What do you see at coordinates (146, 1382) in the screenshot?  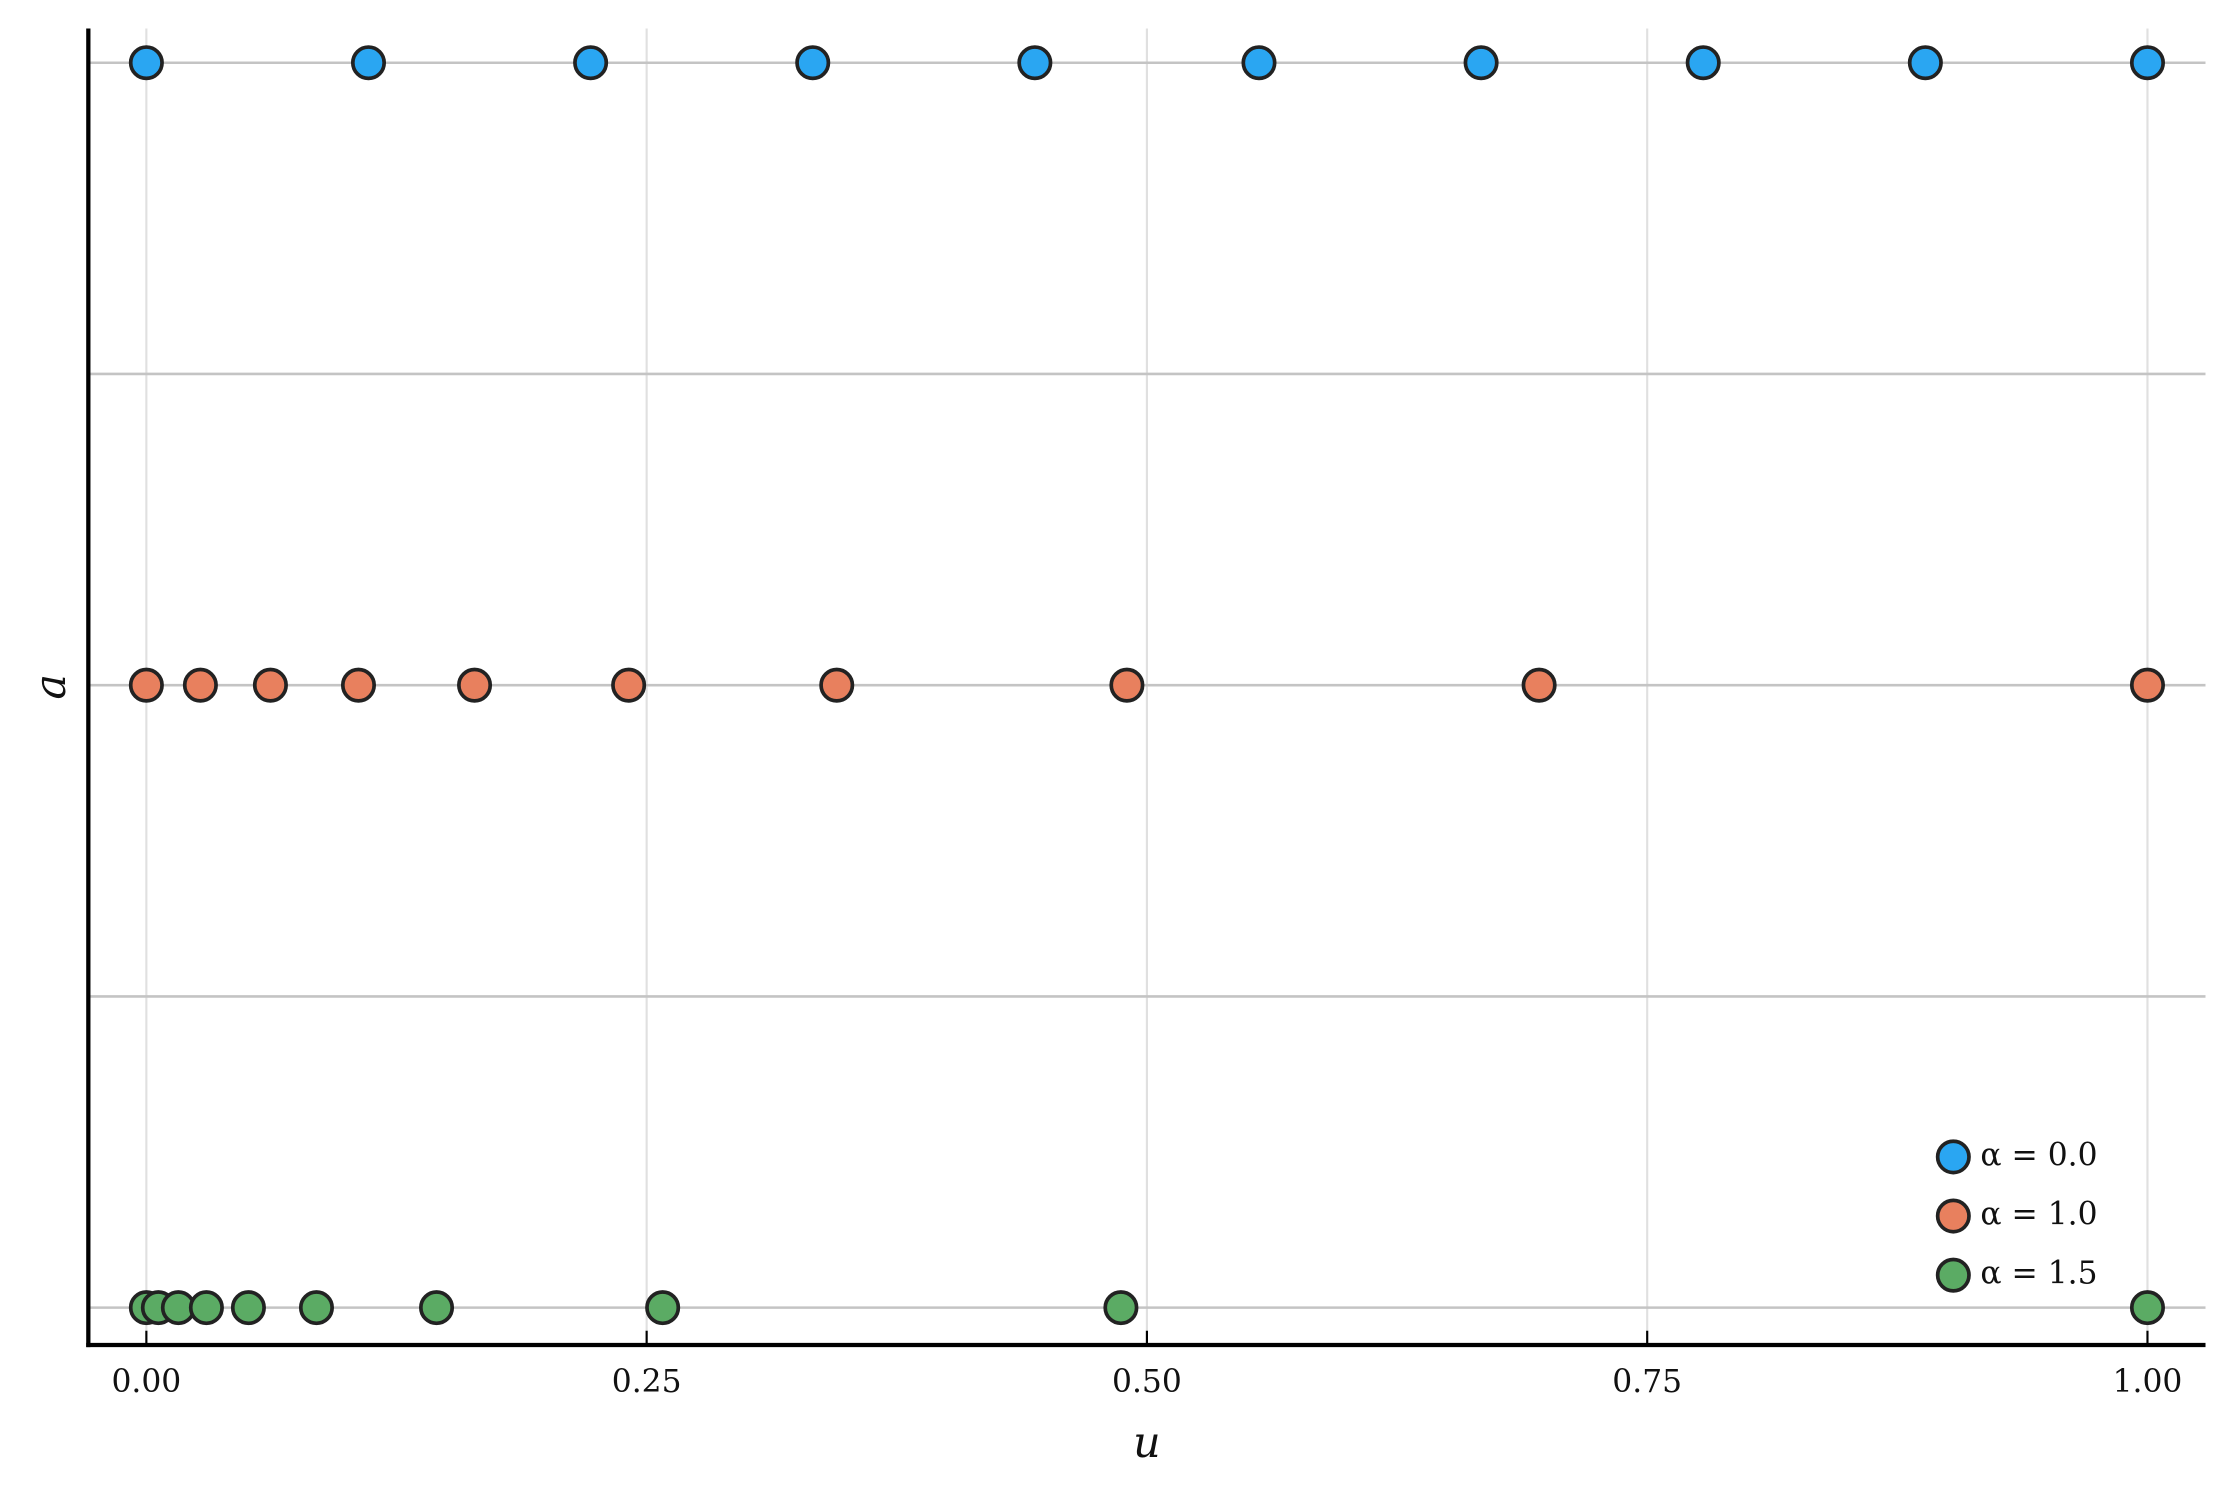 I see `x-tick-label: 0.00` at bounding box center [146, 1382].